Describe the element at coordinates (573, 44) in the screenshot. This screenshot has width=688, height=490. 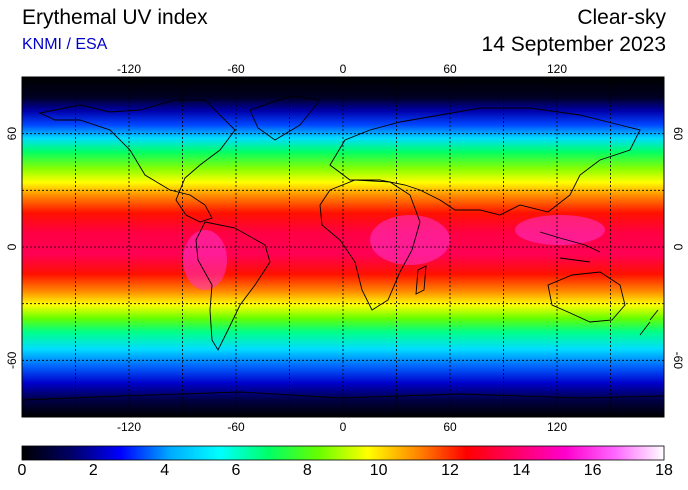
I see `date-label: 14 September 2023` at that location.